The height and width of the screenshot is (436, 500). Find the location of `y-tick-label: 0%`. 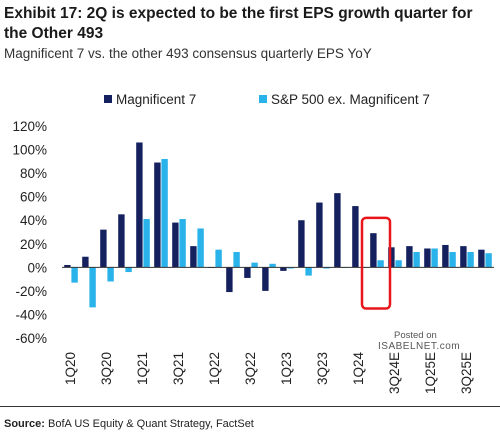

y-tick-label: 0% is located at coordinates (37, 267).